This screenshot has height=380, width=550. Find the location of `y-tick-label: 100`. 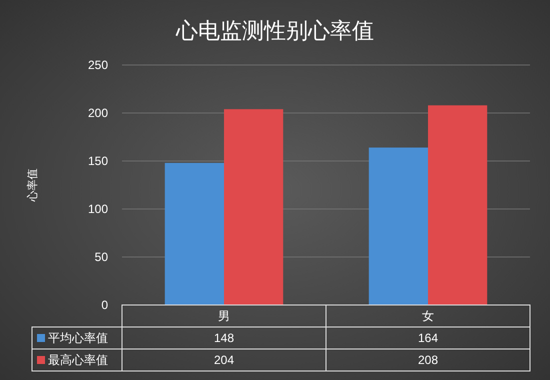

y-tick-label: 100 is located at coordinates (98, 209).